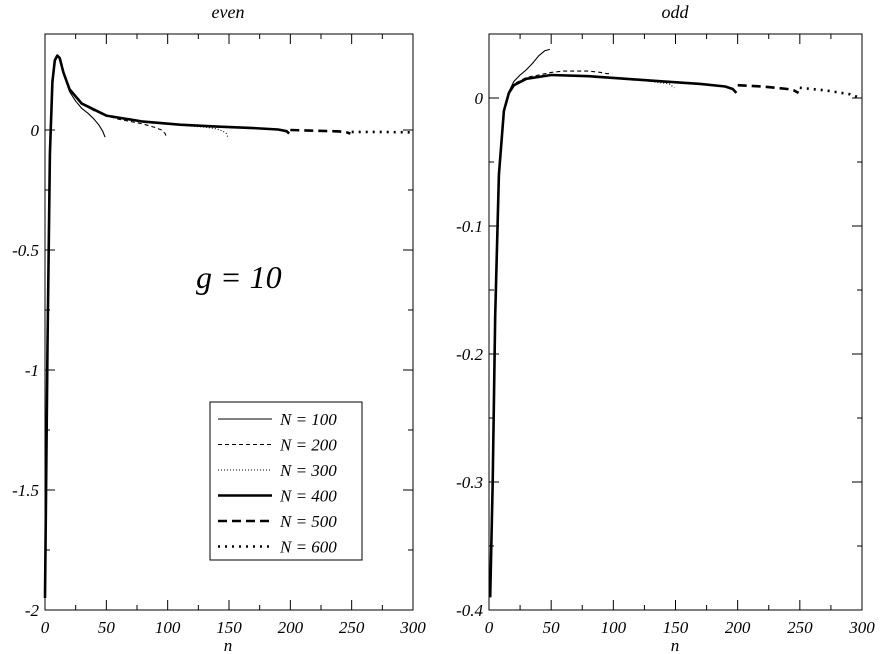  I want to click on y-tick-label: -0.1, so click(469, 226).